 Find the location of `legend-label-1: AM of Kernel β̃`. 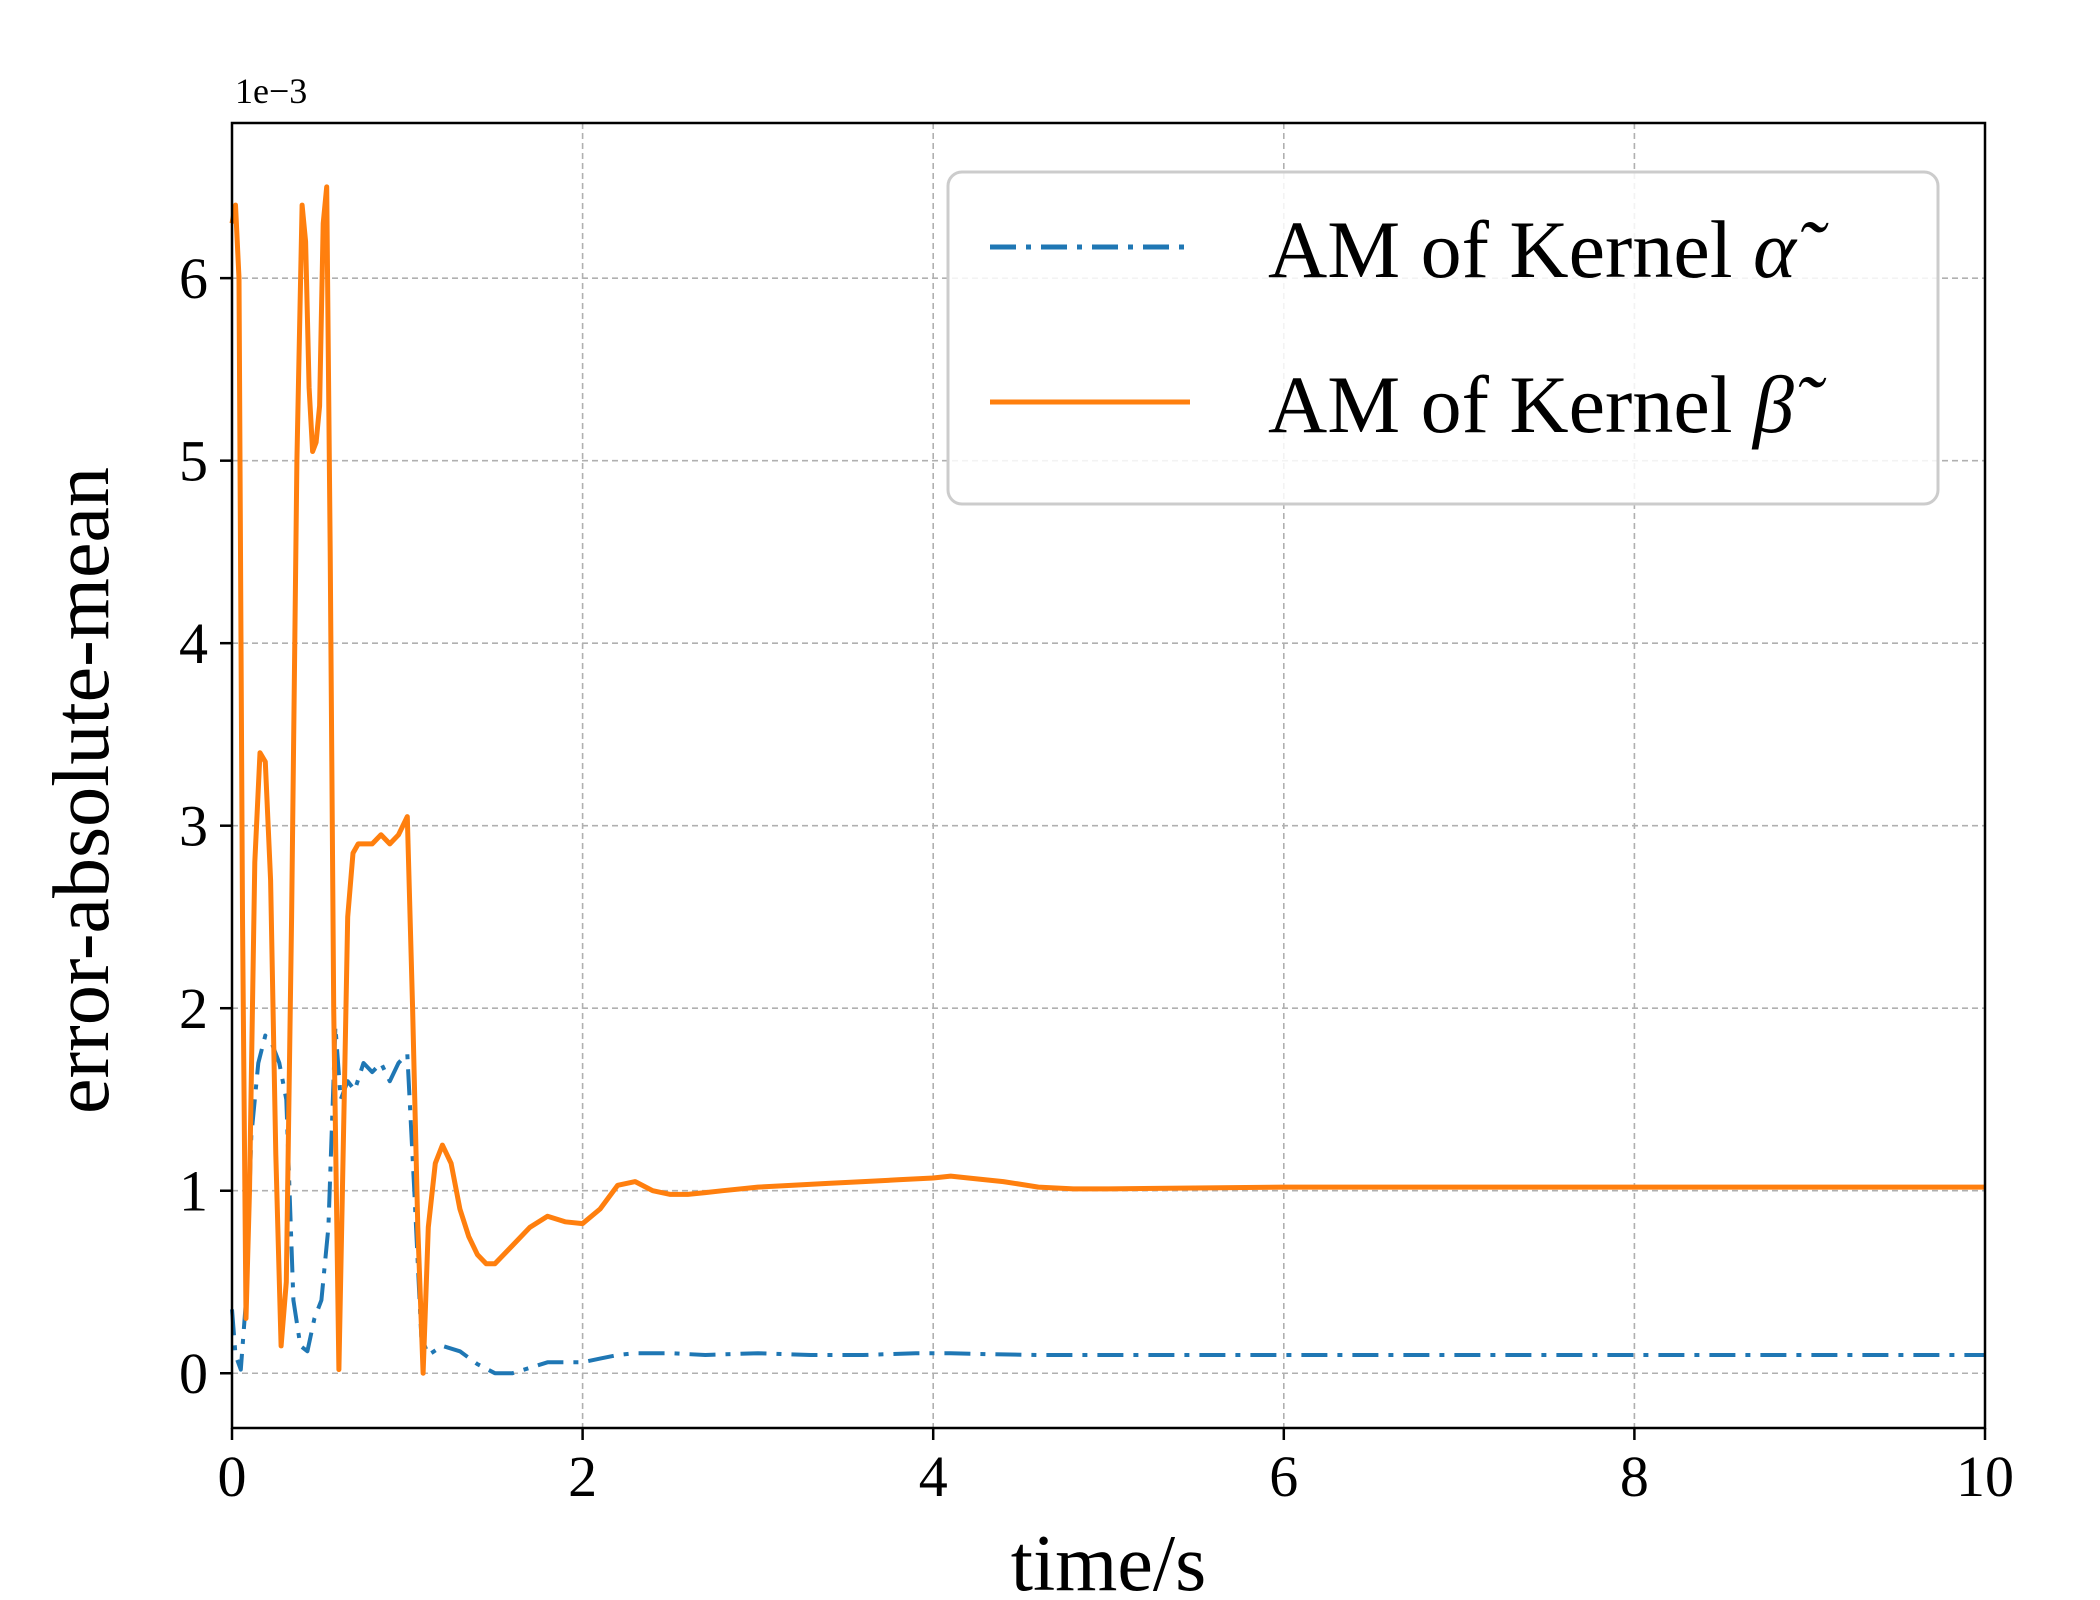

legend-label-1: AM of Kernel β̃ is located at coordinates (1547, 404).